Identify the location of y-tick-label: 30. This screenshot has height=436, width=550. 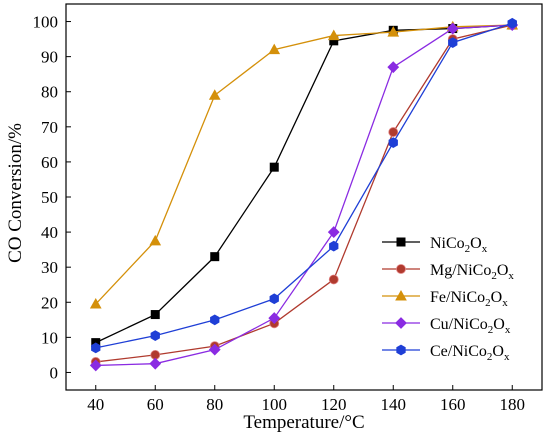
(49, 267).